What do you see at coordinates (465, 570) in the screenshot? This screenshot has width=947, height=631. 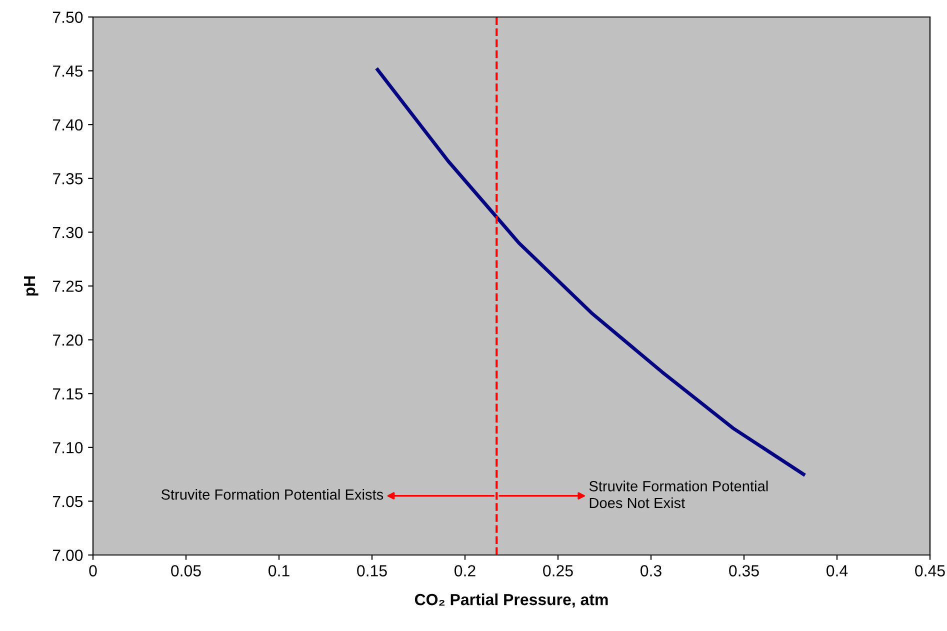 I see `x-tick-label: 0.2` at bounding box center [465, 570].